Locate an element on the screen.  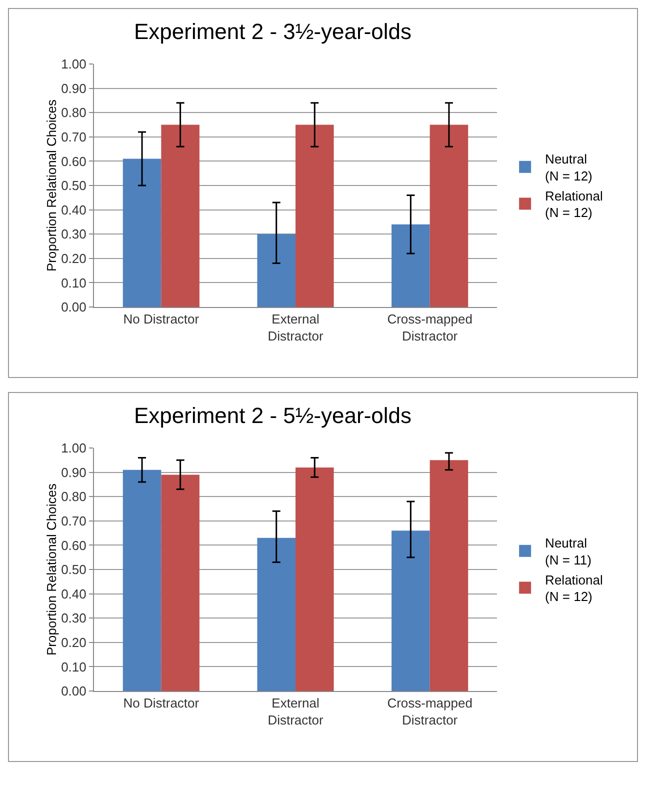
legend-label: Neutral (N = 12) is located at coordinates (568, 168).